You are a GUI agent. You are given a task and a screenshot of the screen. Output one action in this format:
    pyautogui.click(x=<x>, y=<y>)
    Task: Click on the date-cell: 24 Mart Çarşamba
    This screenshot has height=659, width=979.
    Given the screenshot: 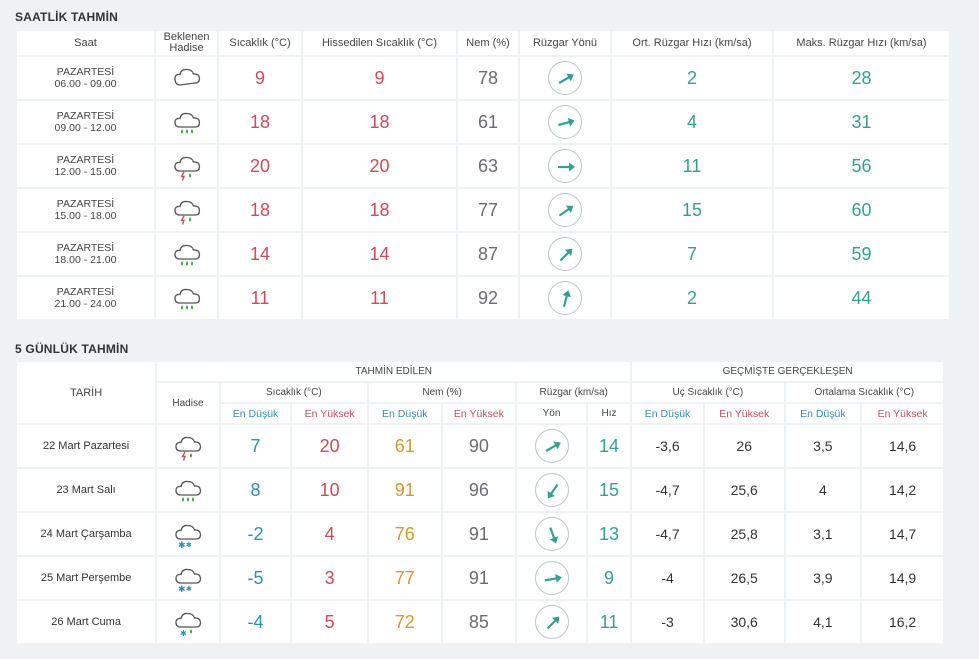 What is the action you would take?
    pyautogui.click(x=86, y=534)
    